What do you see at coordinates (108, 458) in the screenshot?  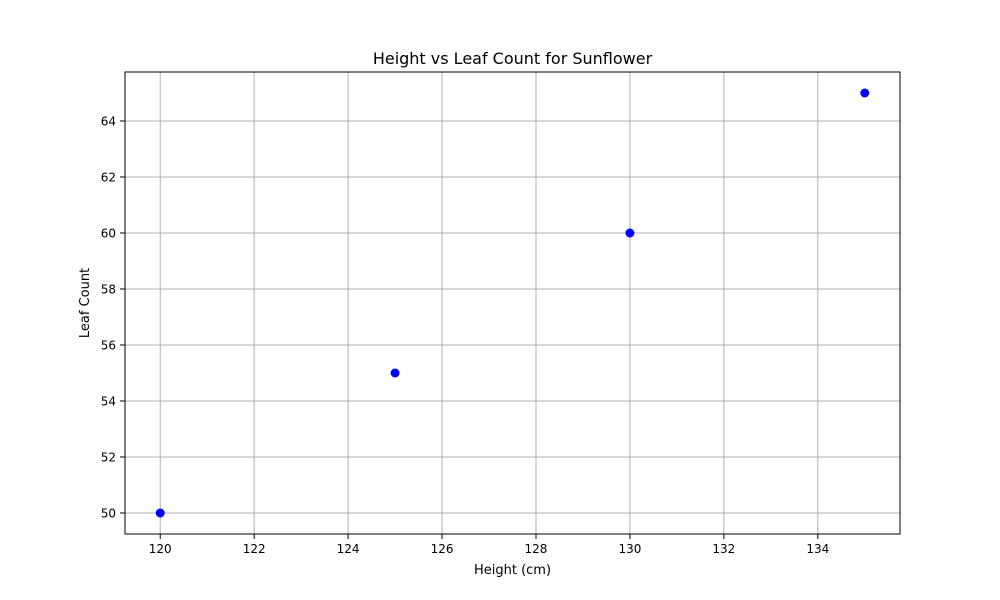 I see `y-tick-label: 52` at bounding box center [108, 458].